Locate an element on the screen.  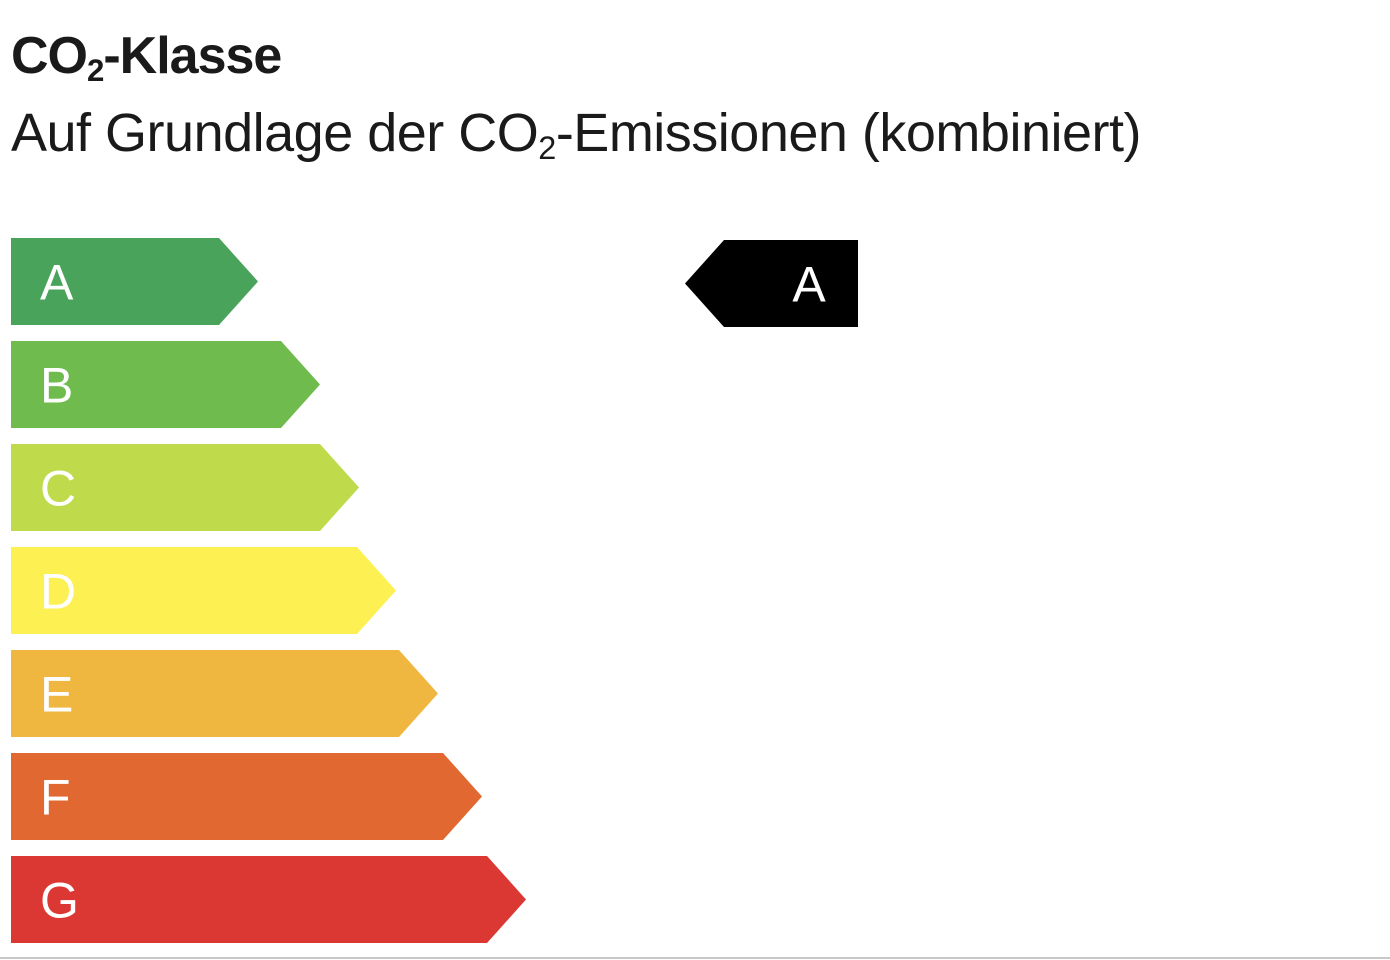
class-bar-e is located at coordinates (224, 693).